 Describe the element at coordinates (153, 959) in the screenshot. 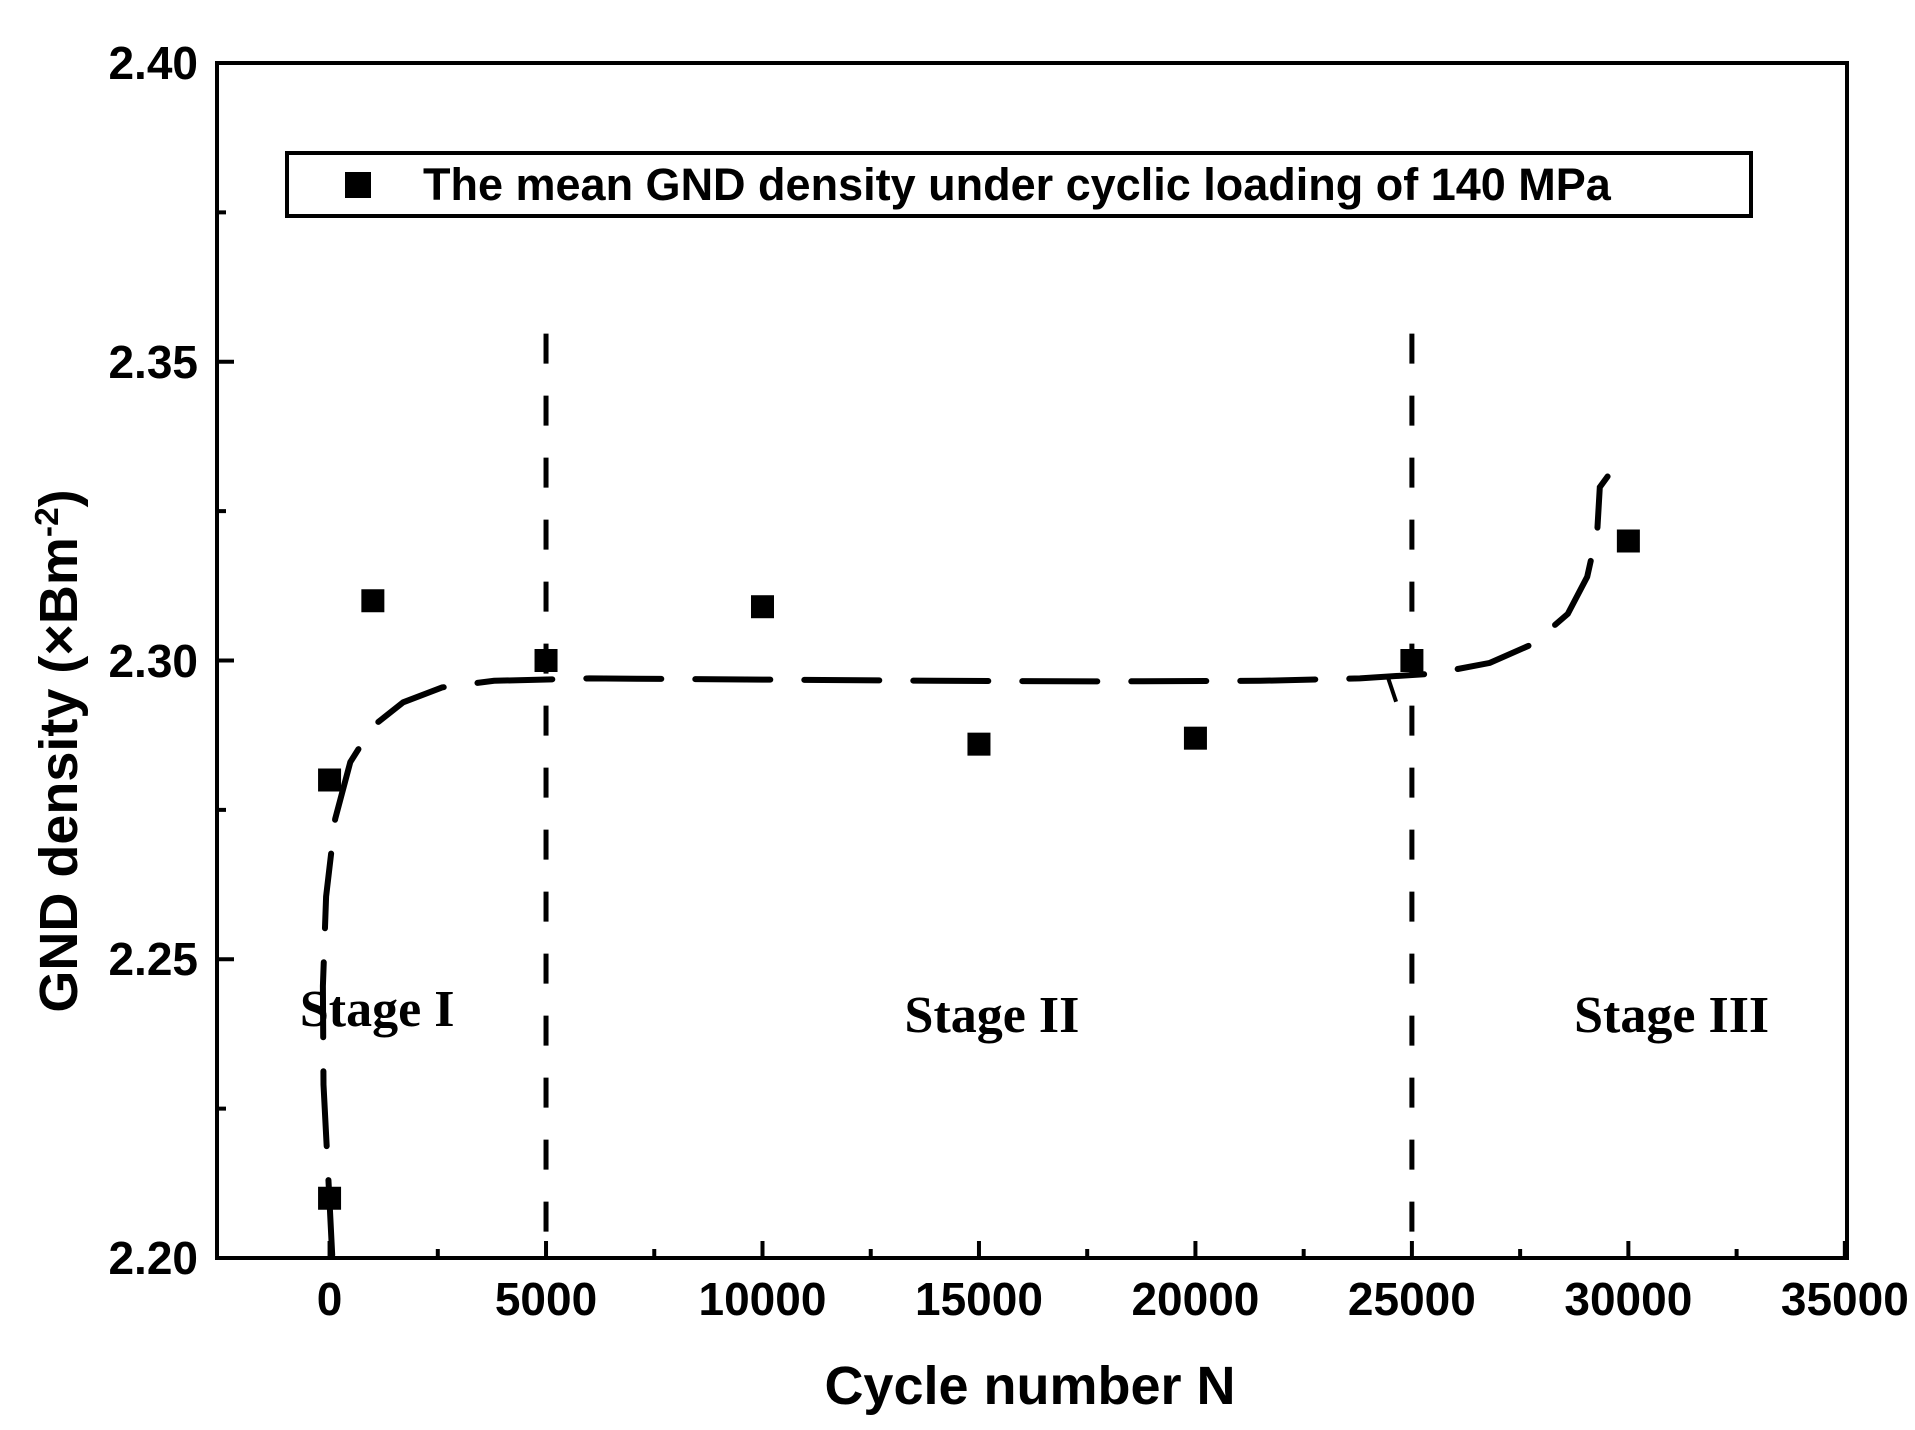

I see `y-tick-label: 2.25` at that location.